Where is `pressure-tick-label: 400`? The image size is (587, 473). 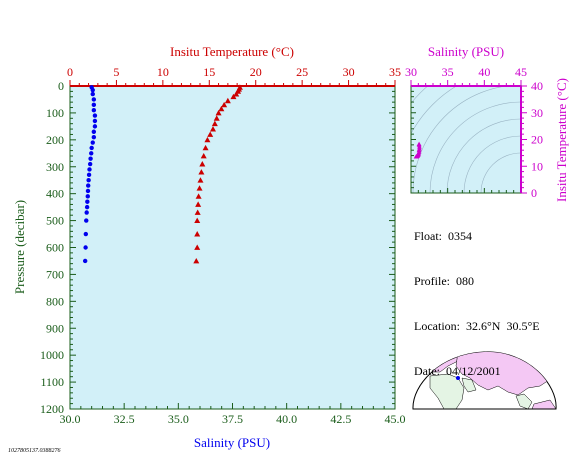
pressure-tick-label: 400 is located at coordinates (55, 194).